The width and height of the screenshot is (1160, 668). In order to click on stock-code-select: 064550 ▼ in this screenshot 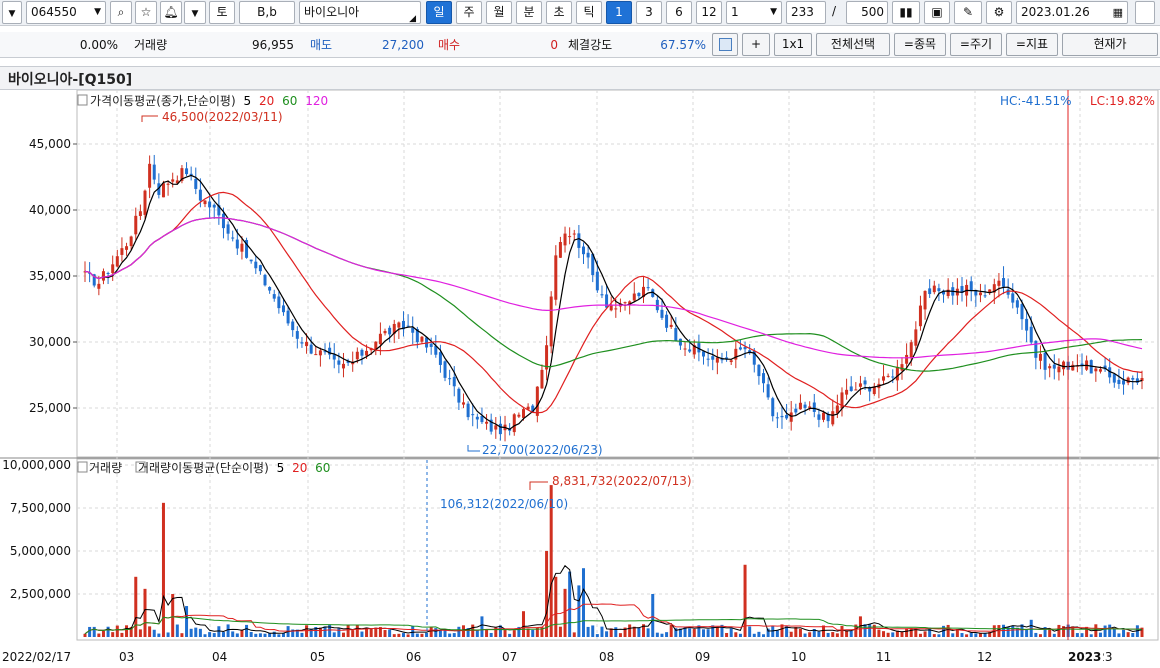, I will do `click(66, 12)`.